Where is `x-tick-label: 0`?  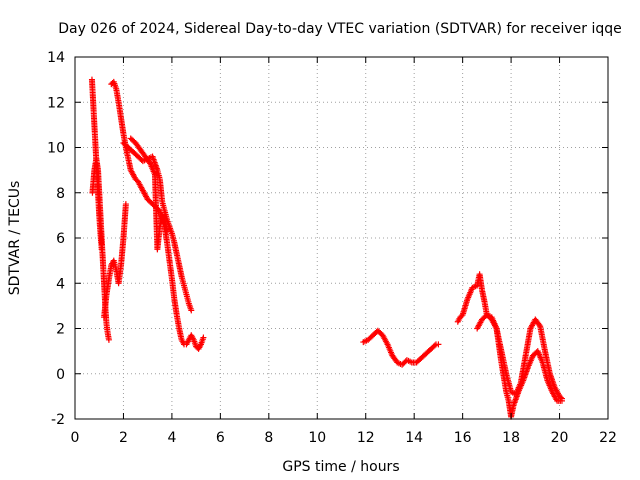
x-tick-label: 0 is located at coordinates (75, 438).